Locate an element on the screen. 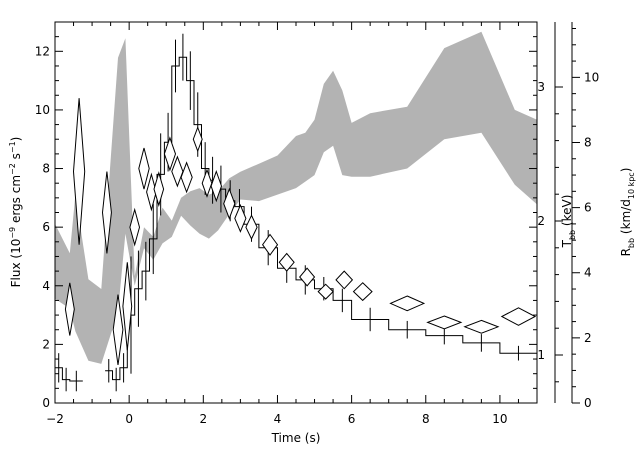  temperature-axis-ticks: 1 2 3 is located at coordinates (550, 231).